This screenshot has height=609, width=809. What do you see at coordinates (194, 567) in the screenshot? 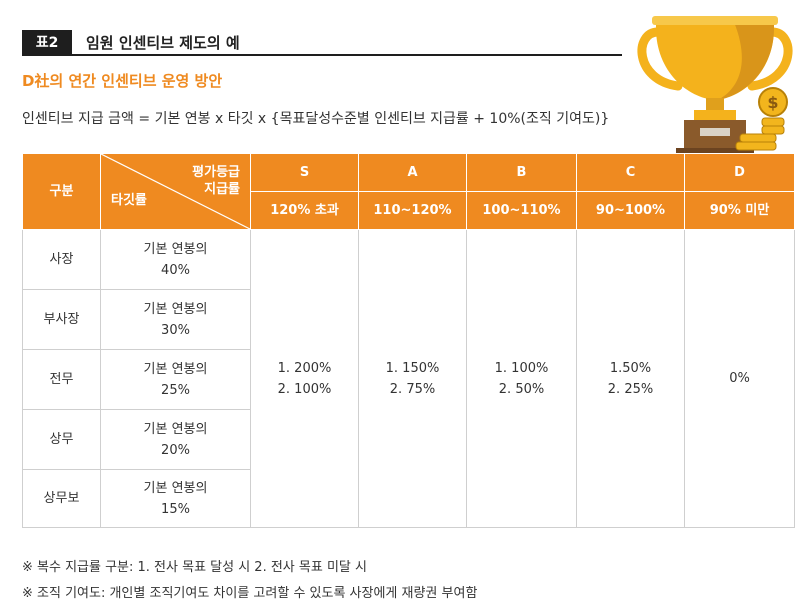
I see `footnote-multiple-rates: ※ 복수 지급률 구분: 1. 전사 목표 달성 시 2. 전사 목표 미달 시` at bounding box center [194, 567].